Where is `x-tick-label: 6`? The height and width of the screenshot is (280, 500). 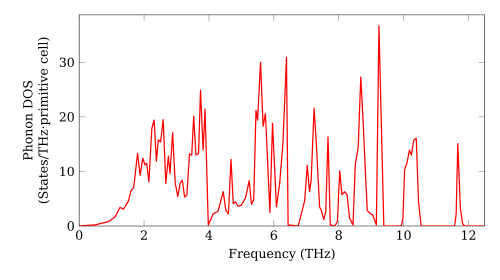 x-tick-label: 6 is located at coordinates (274, 235).